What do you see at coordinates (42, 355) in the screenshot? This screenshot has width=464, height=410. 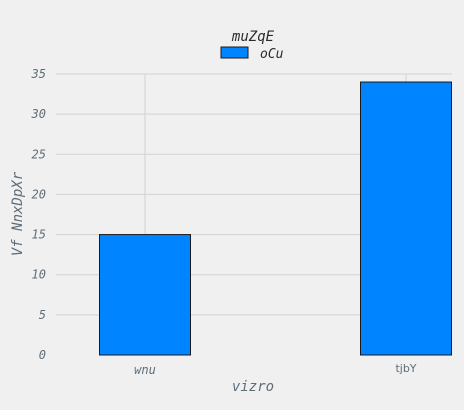 I see `y-tick-label-0: 0` at bounding box center [42, 355].